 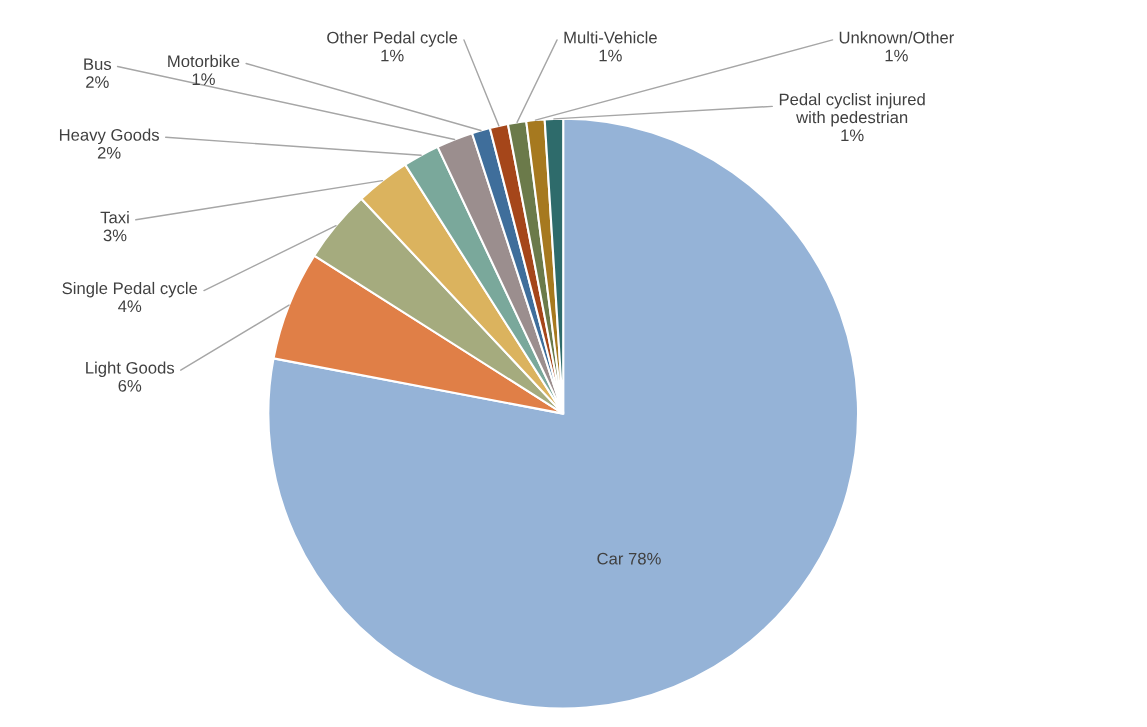 I want to click on slice-label: Bus, so click(x=98, y=64).